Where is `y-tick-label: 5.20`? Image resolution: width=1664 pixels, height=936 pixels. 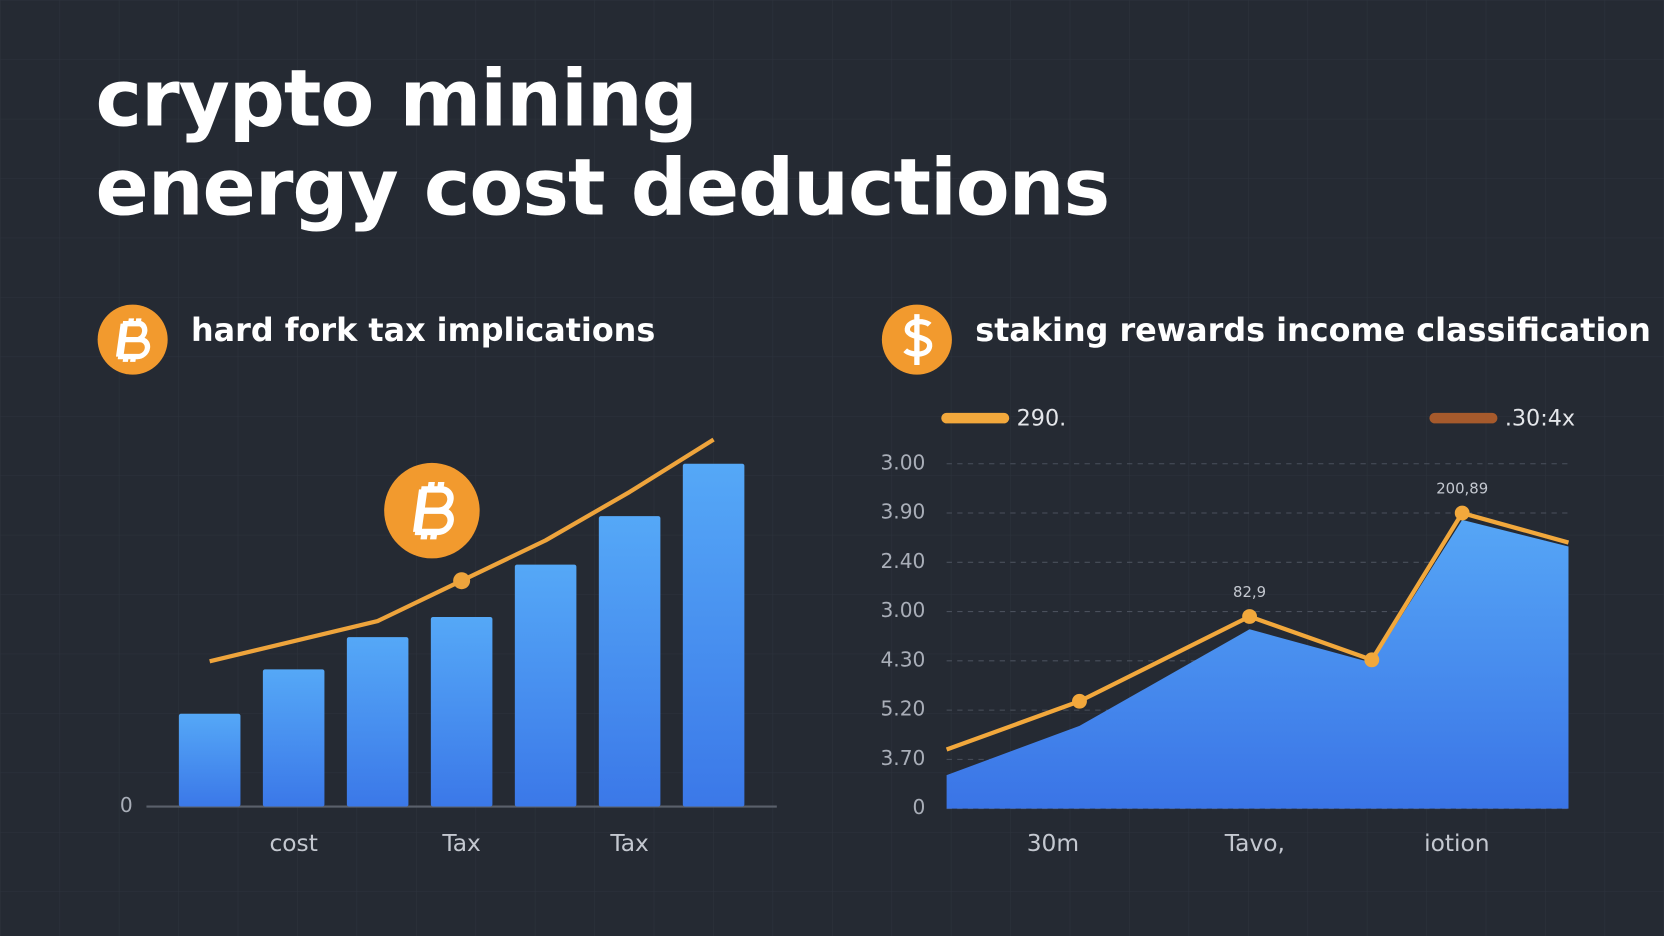
y-tick-label: 5.20 is located at coordinates (902, 709).